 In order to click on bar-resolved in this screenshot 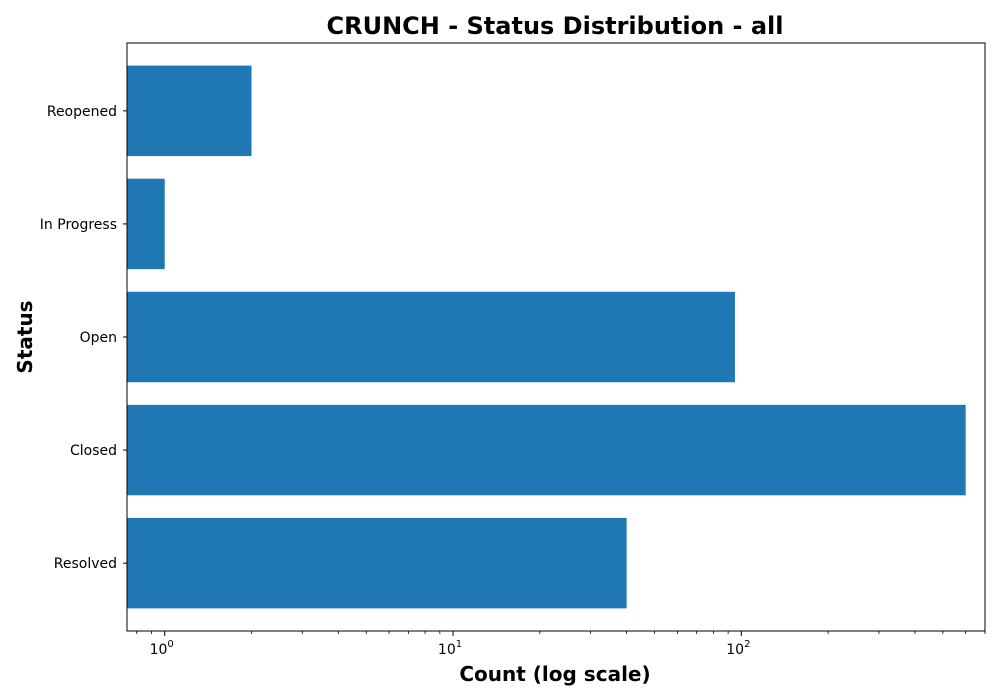, I will do `click(377, 563)`.